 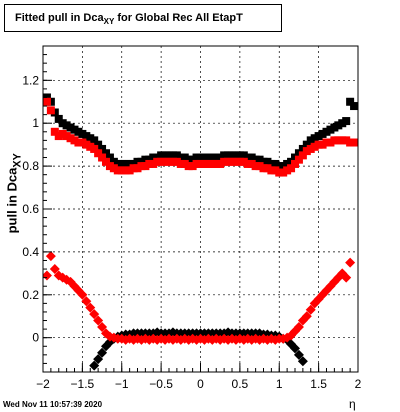 What do you see at coordinates (83, 384) in the screenshot?
I see `x-tick-label: −1.5` at bounding box center [83, 384].